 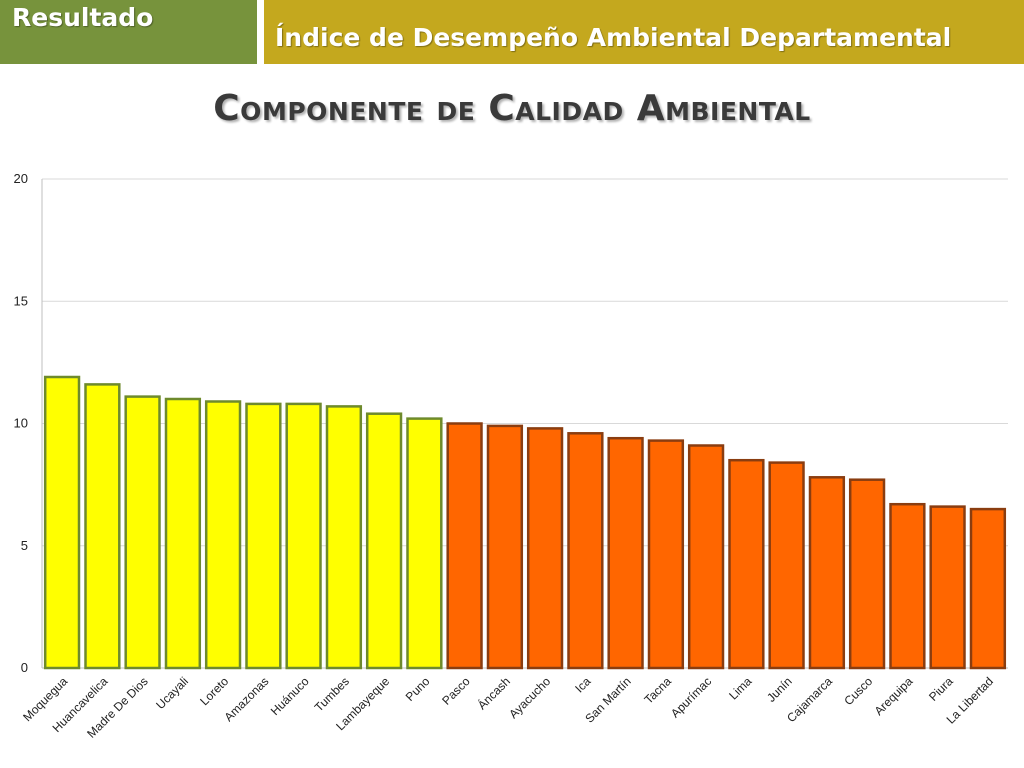 I want to click on x-tick-label: Apurímac, so click(x=691, y=697).